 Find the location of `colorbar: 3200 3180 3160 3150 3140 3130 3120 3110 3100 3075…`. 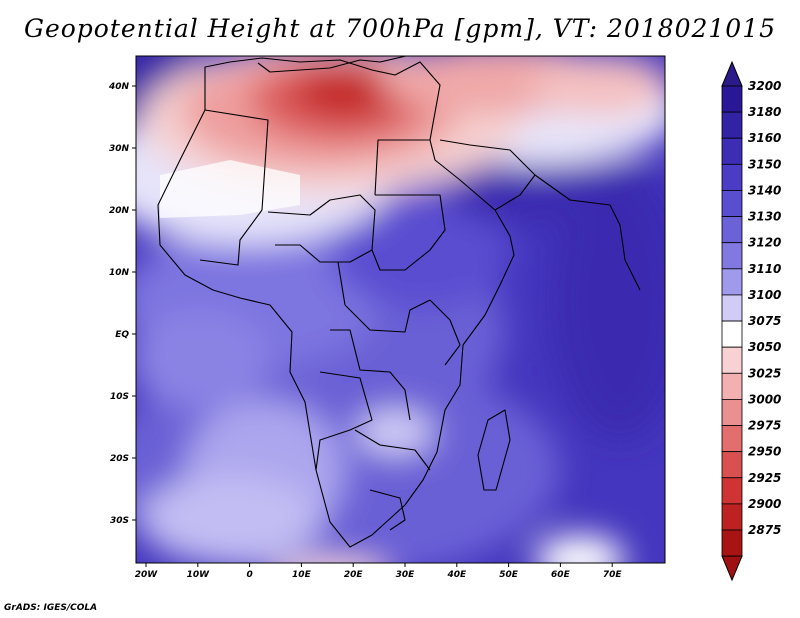

colorbar: 3200 3180 3160 3150 3140 3130 3120 3110 3100 3075… is located at coordinates (751, 321).